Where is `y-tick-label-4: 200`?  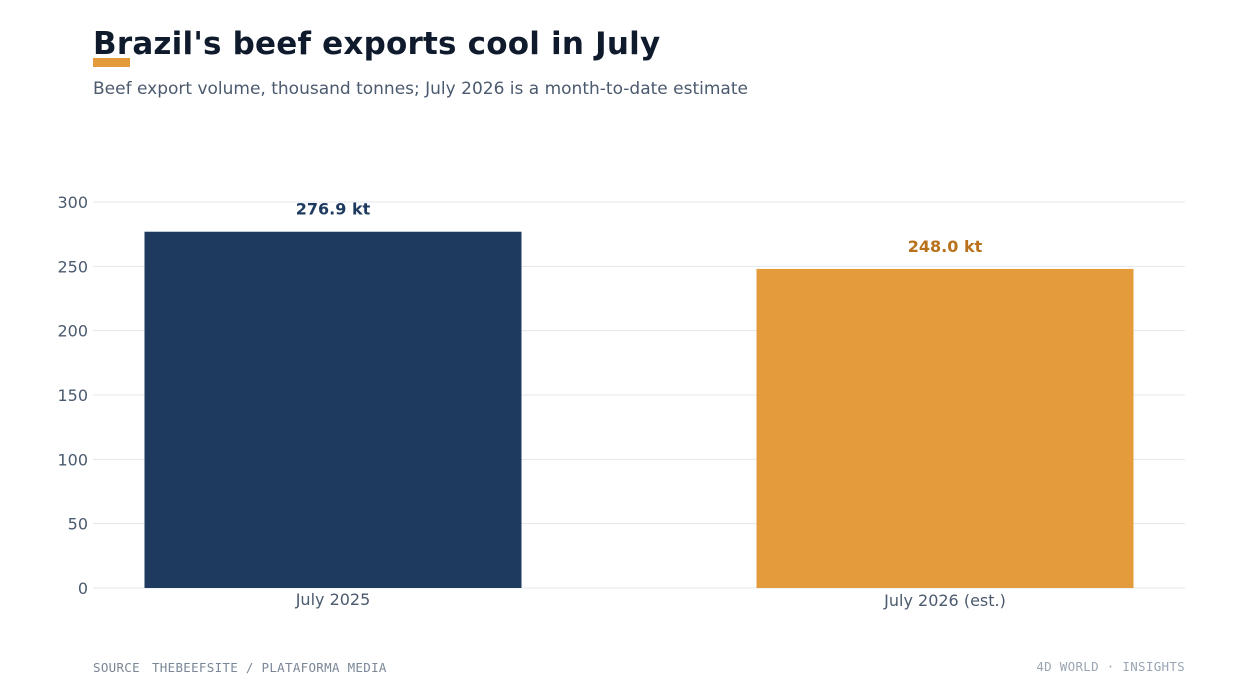 y-tick-label-4: 200 is located at coordinates (72, 331).